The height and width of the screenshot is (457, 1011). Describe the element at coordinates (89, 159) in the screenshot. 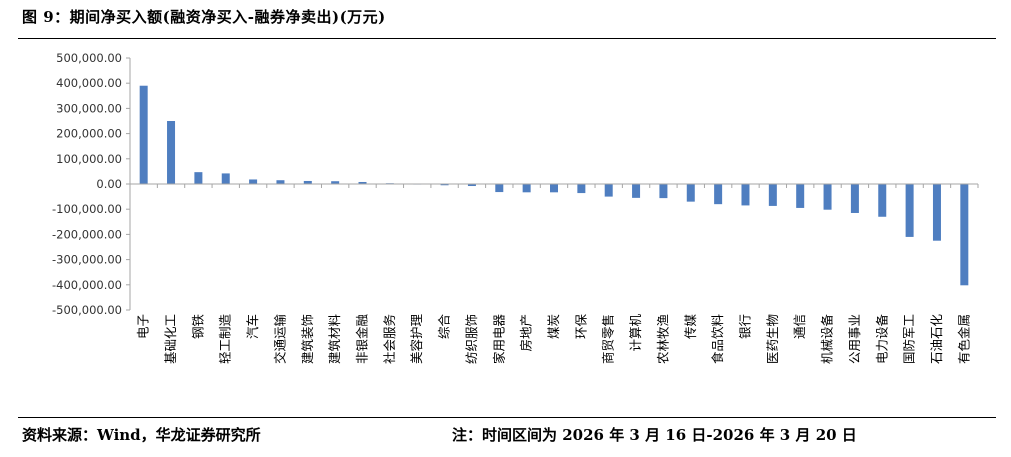

I see `y-tick-label: 100,000.00` at that location.